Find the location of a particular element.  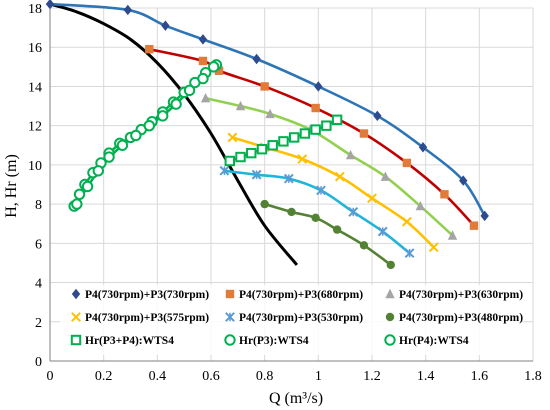

legend-item: P4(730rpm)+P3(680rpm) is located at coordinates (294, 295).